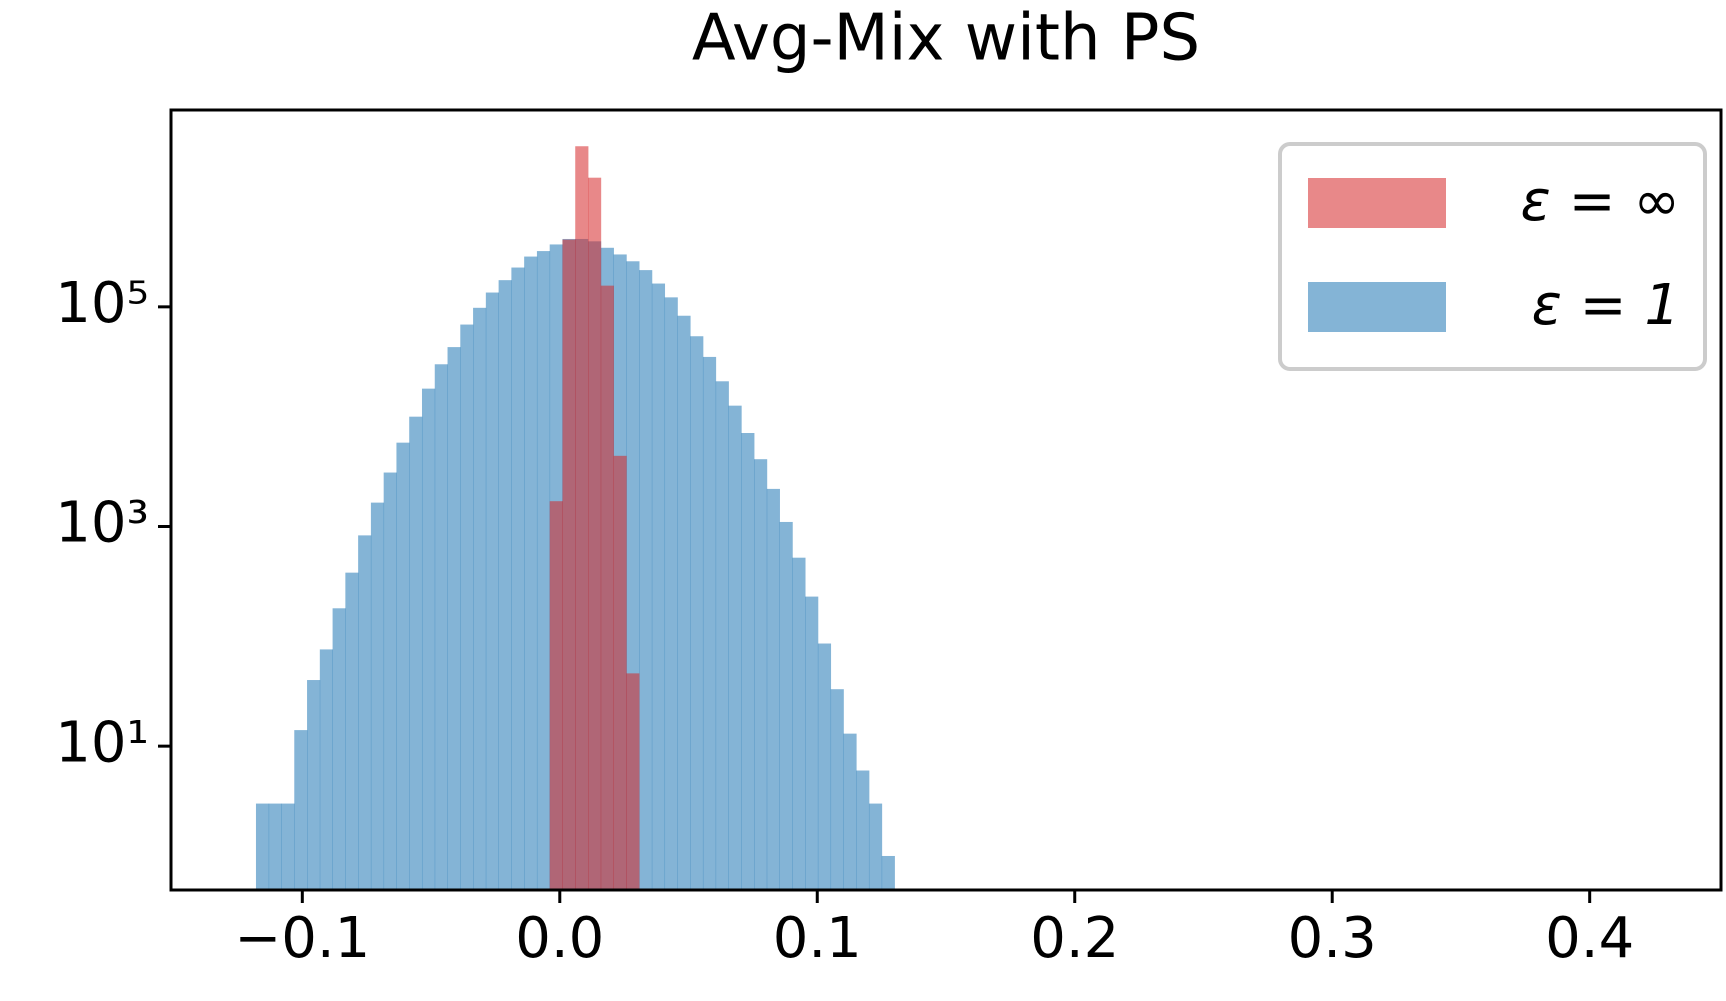  I want to click on chart-title: Avg-Mix with PS, so click(946, 39).